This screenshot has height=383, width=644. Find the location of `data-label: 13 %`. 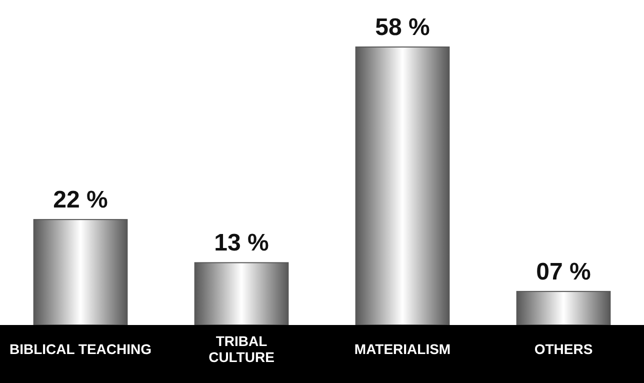

data-label: 13 % is located at coordinates (241, 243).